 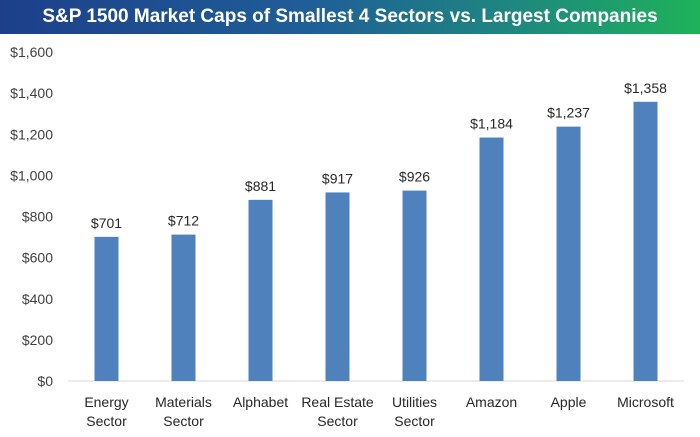 I want to click on y-tick-label: $800, so click(x=37, y=217).